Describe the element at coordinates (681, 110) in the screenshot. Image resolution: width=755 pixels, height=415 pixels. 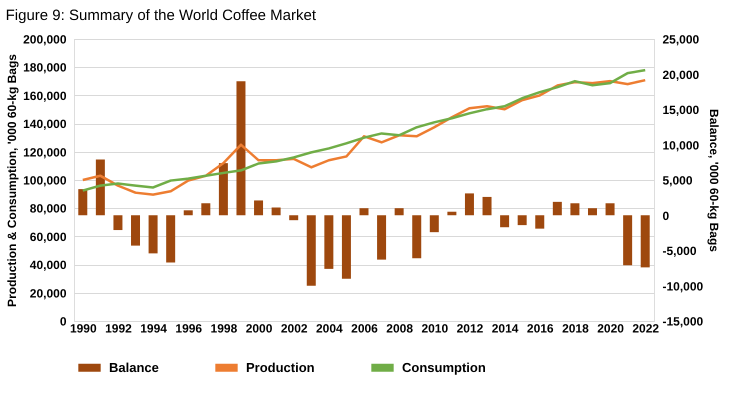
I see `y2-tick-label: 15,000` at that location.